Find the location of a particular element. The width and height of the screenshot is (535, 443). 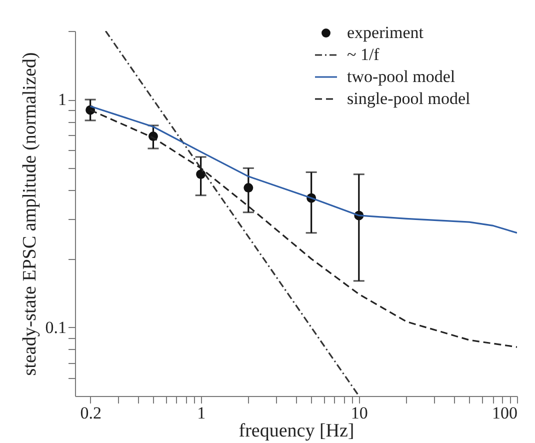

x-tick-label: 1 is located at coordinates (201, 413).